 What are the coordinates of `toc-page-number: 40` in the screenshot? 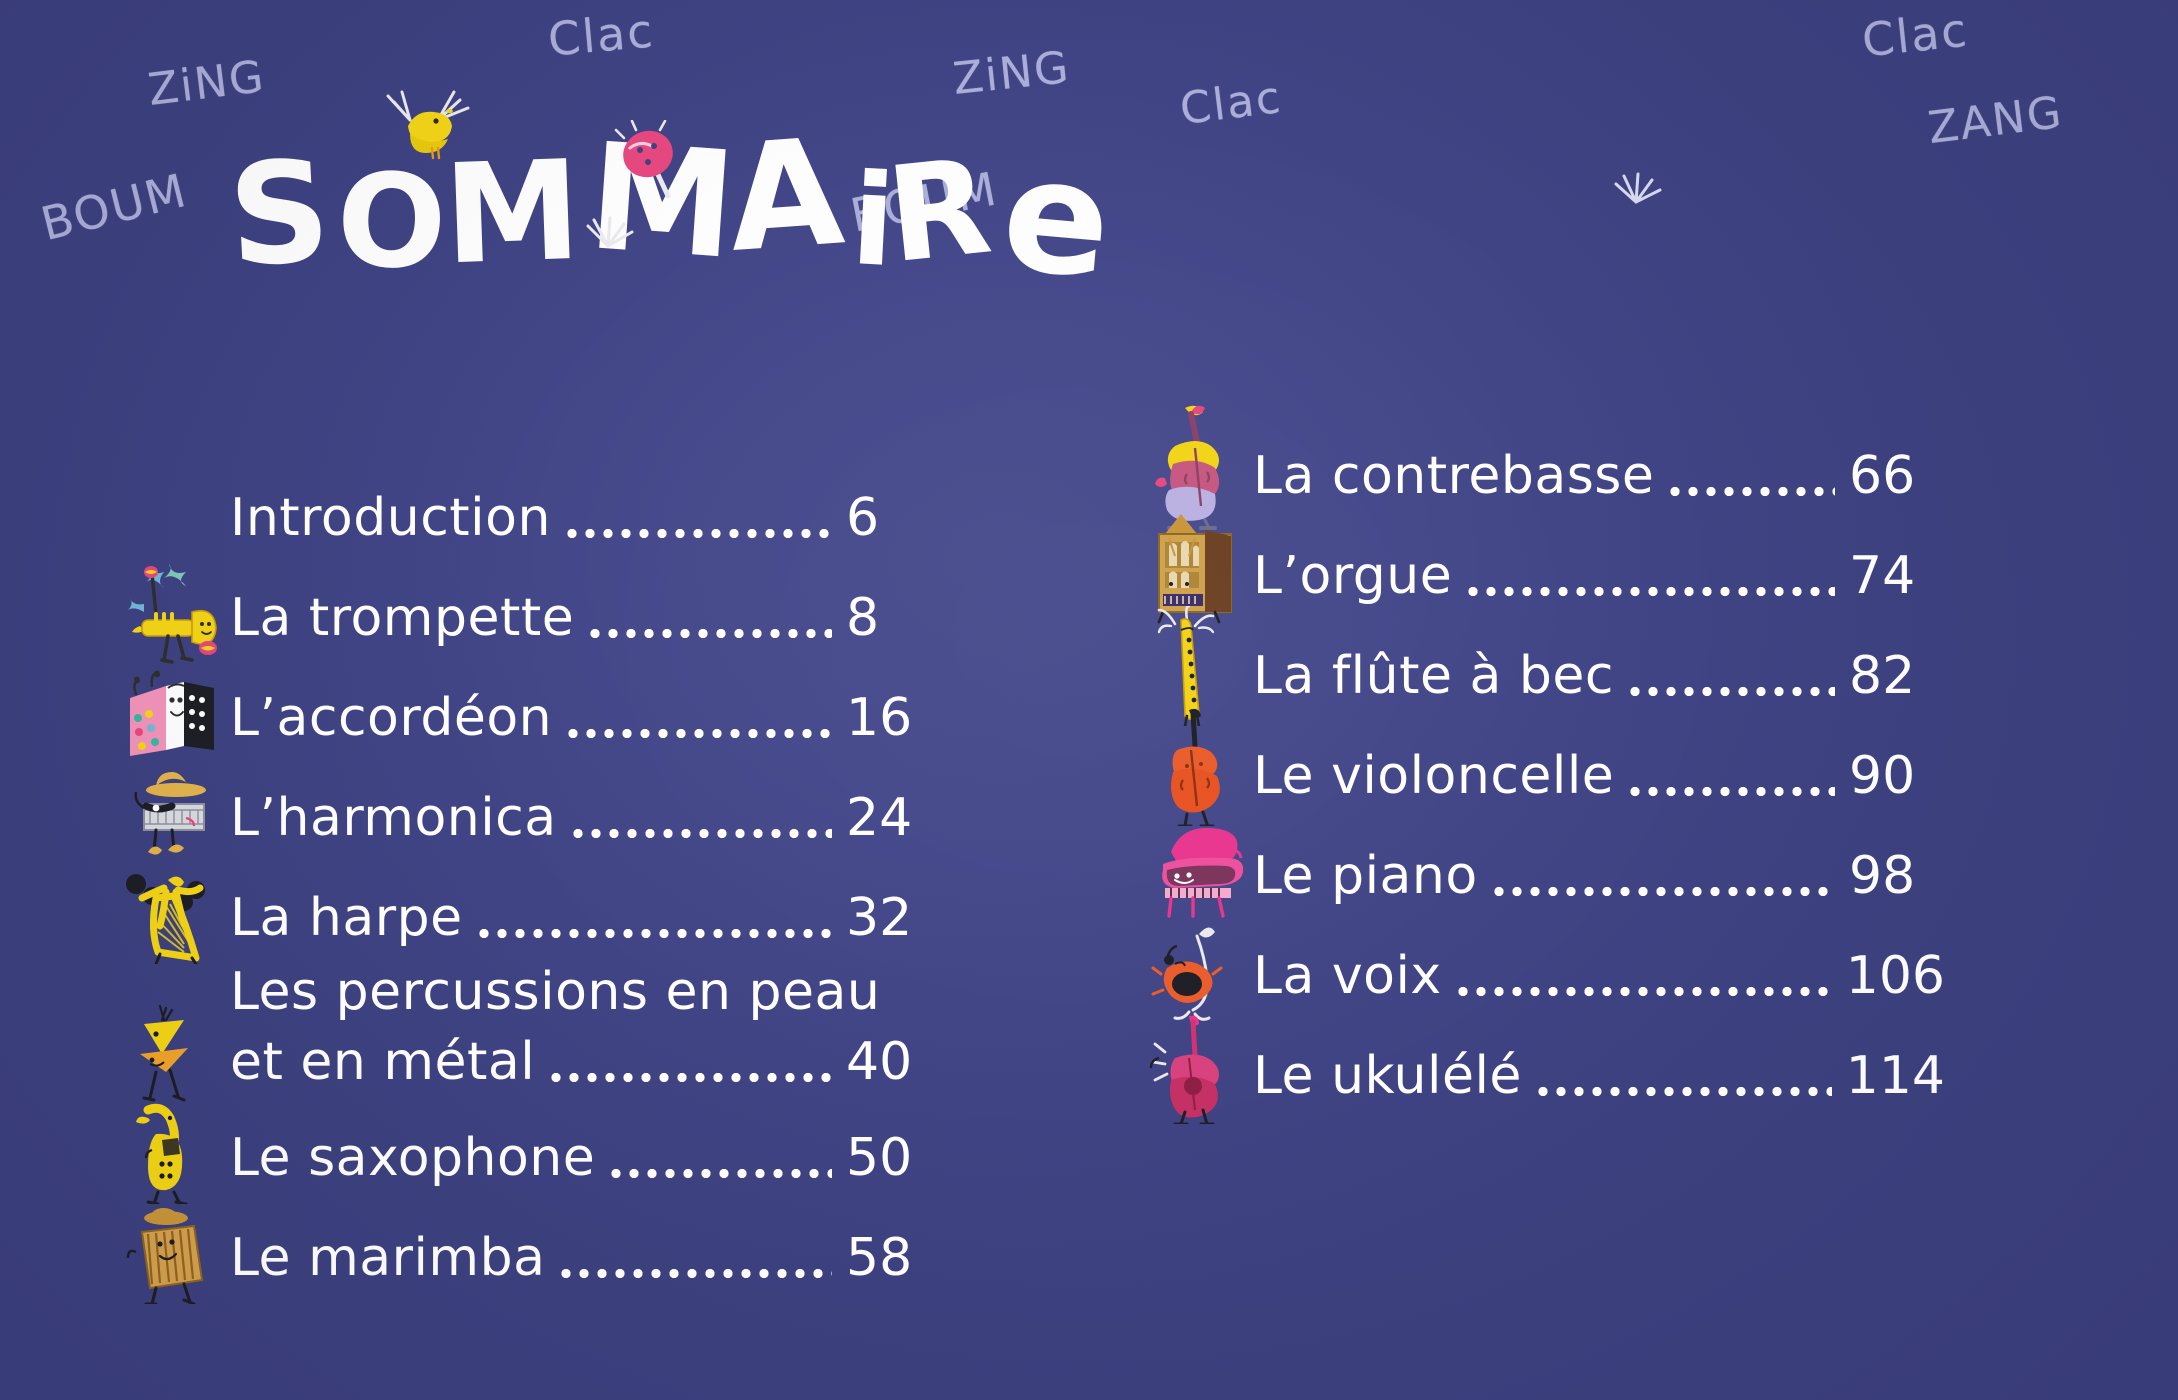 It's located at (879, 1062).